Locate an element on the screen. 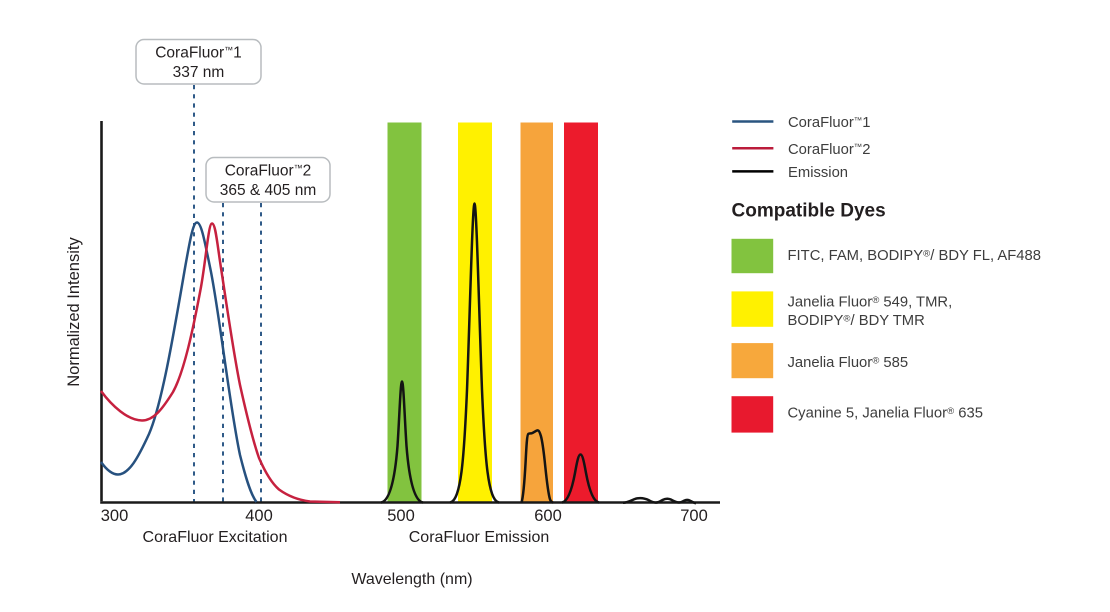 This screenshot has height=612, width=1110. svg-text:FITC, FAM, BODIPY®/ BDY FL, AF: FITC, FAM, BODIPY®/ BDY FL, AF488 is located at coordinates (915, 256).